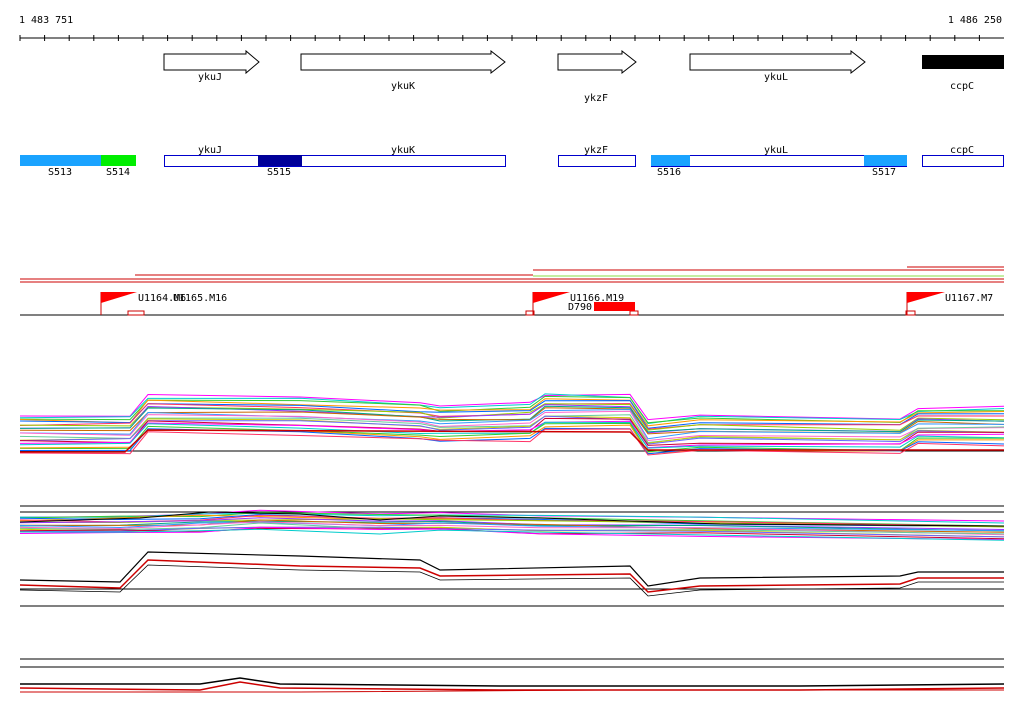 The image size is (1024, 714). I want to click on tss-label-U1165: U1165.M16, so click(200, 298).